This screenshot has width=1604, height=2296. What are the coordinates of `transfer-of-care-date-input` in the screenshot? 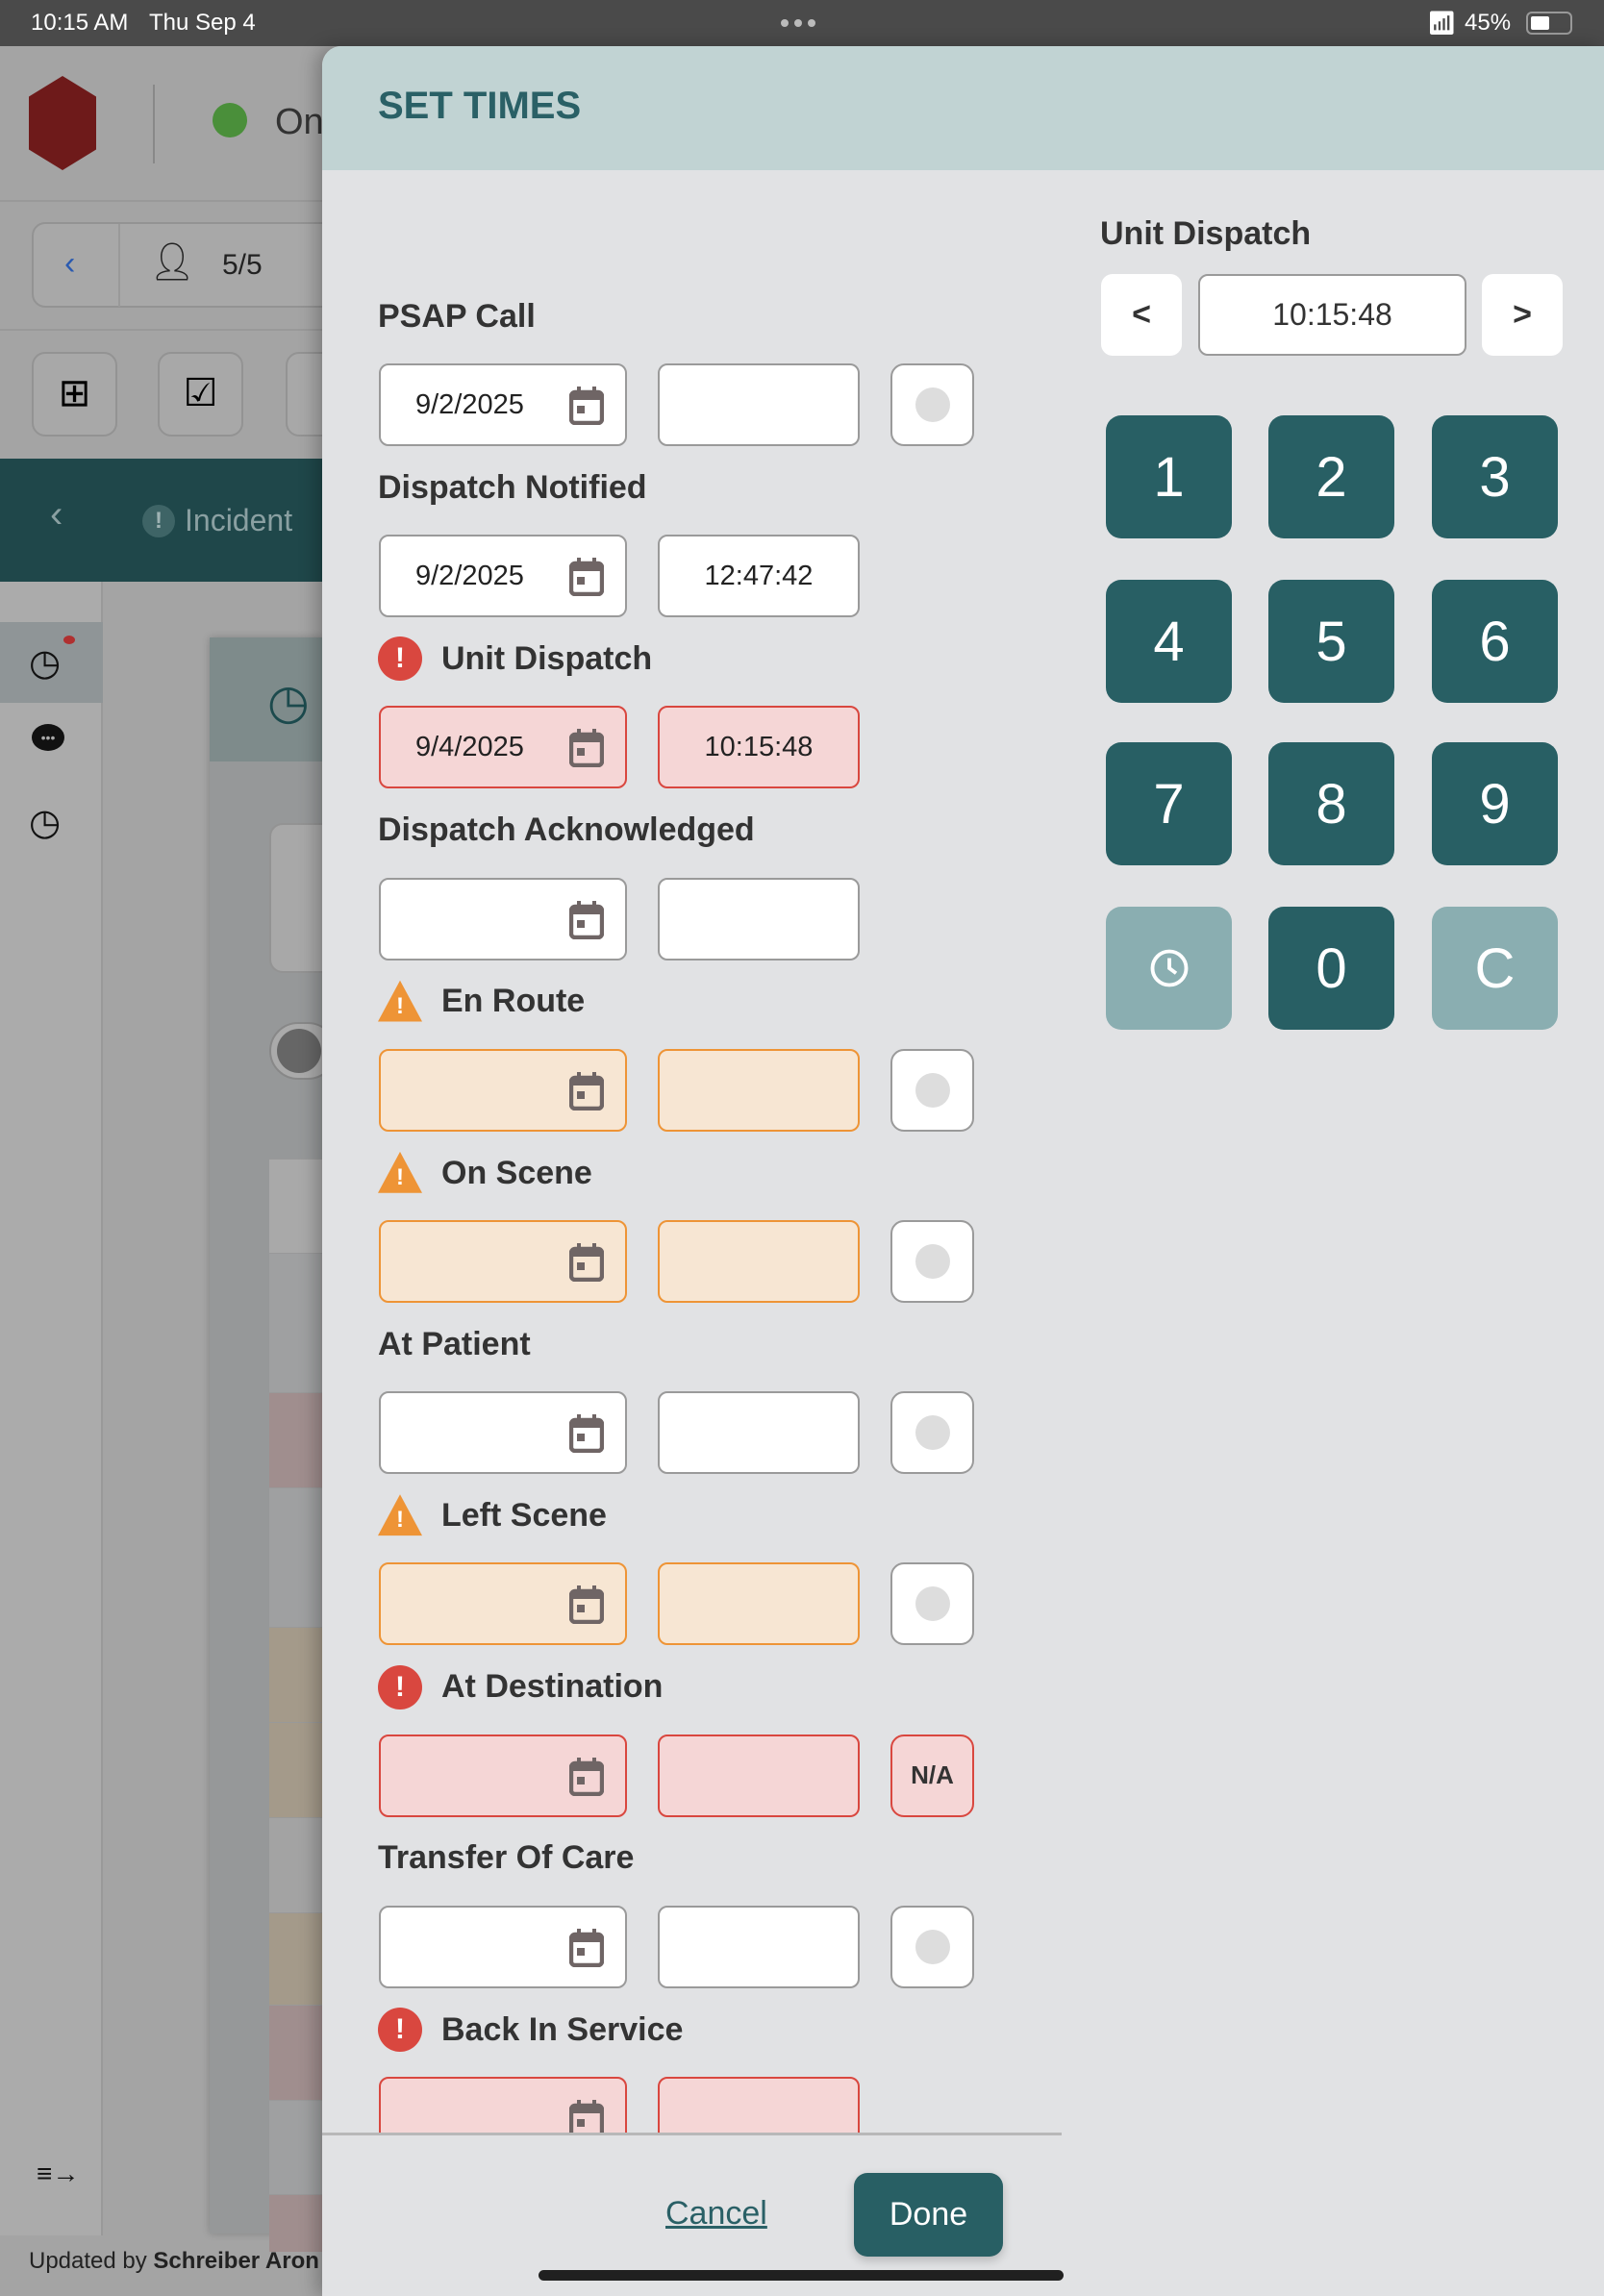 It's located at (503, 1946).